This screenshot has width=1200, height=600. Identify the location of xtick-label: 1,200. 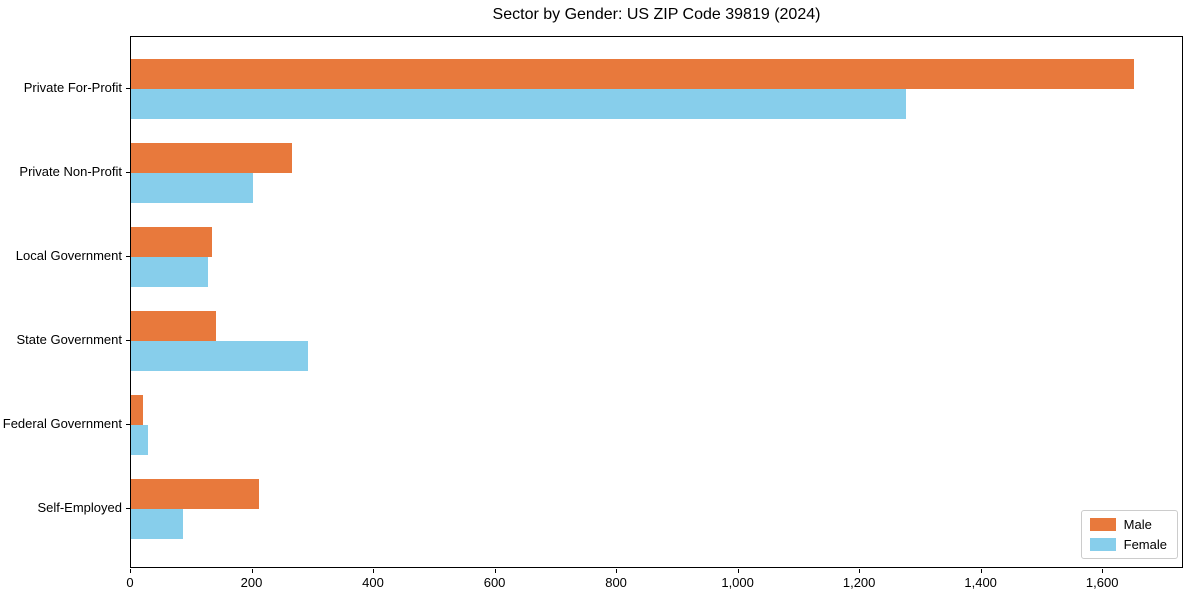
(859, 582).